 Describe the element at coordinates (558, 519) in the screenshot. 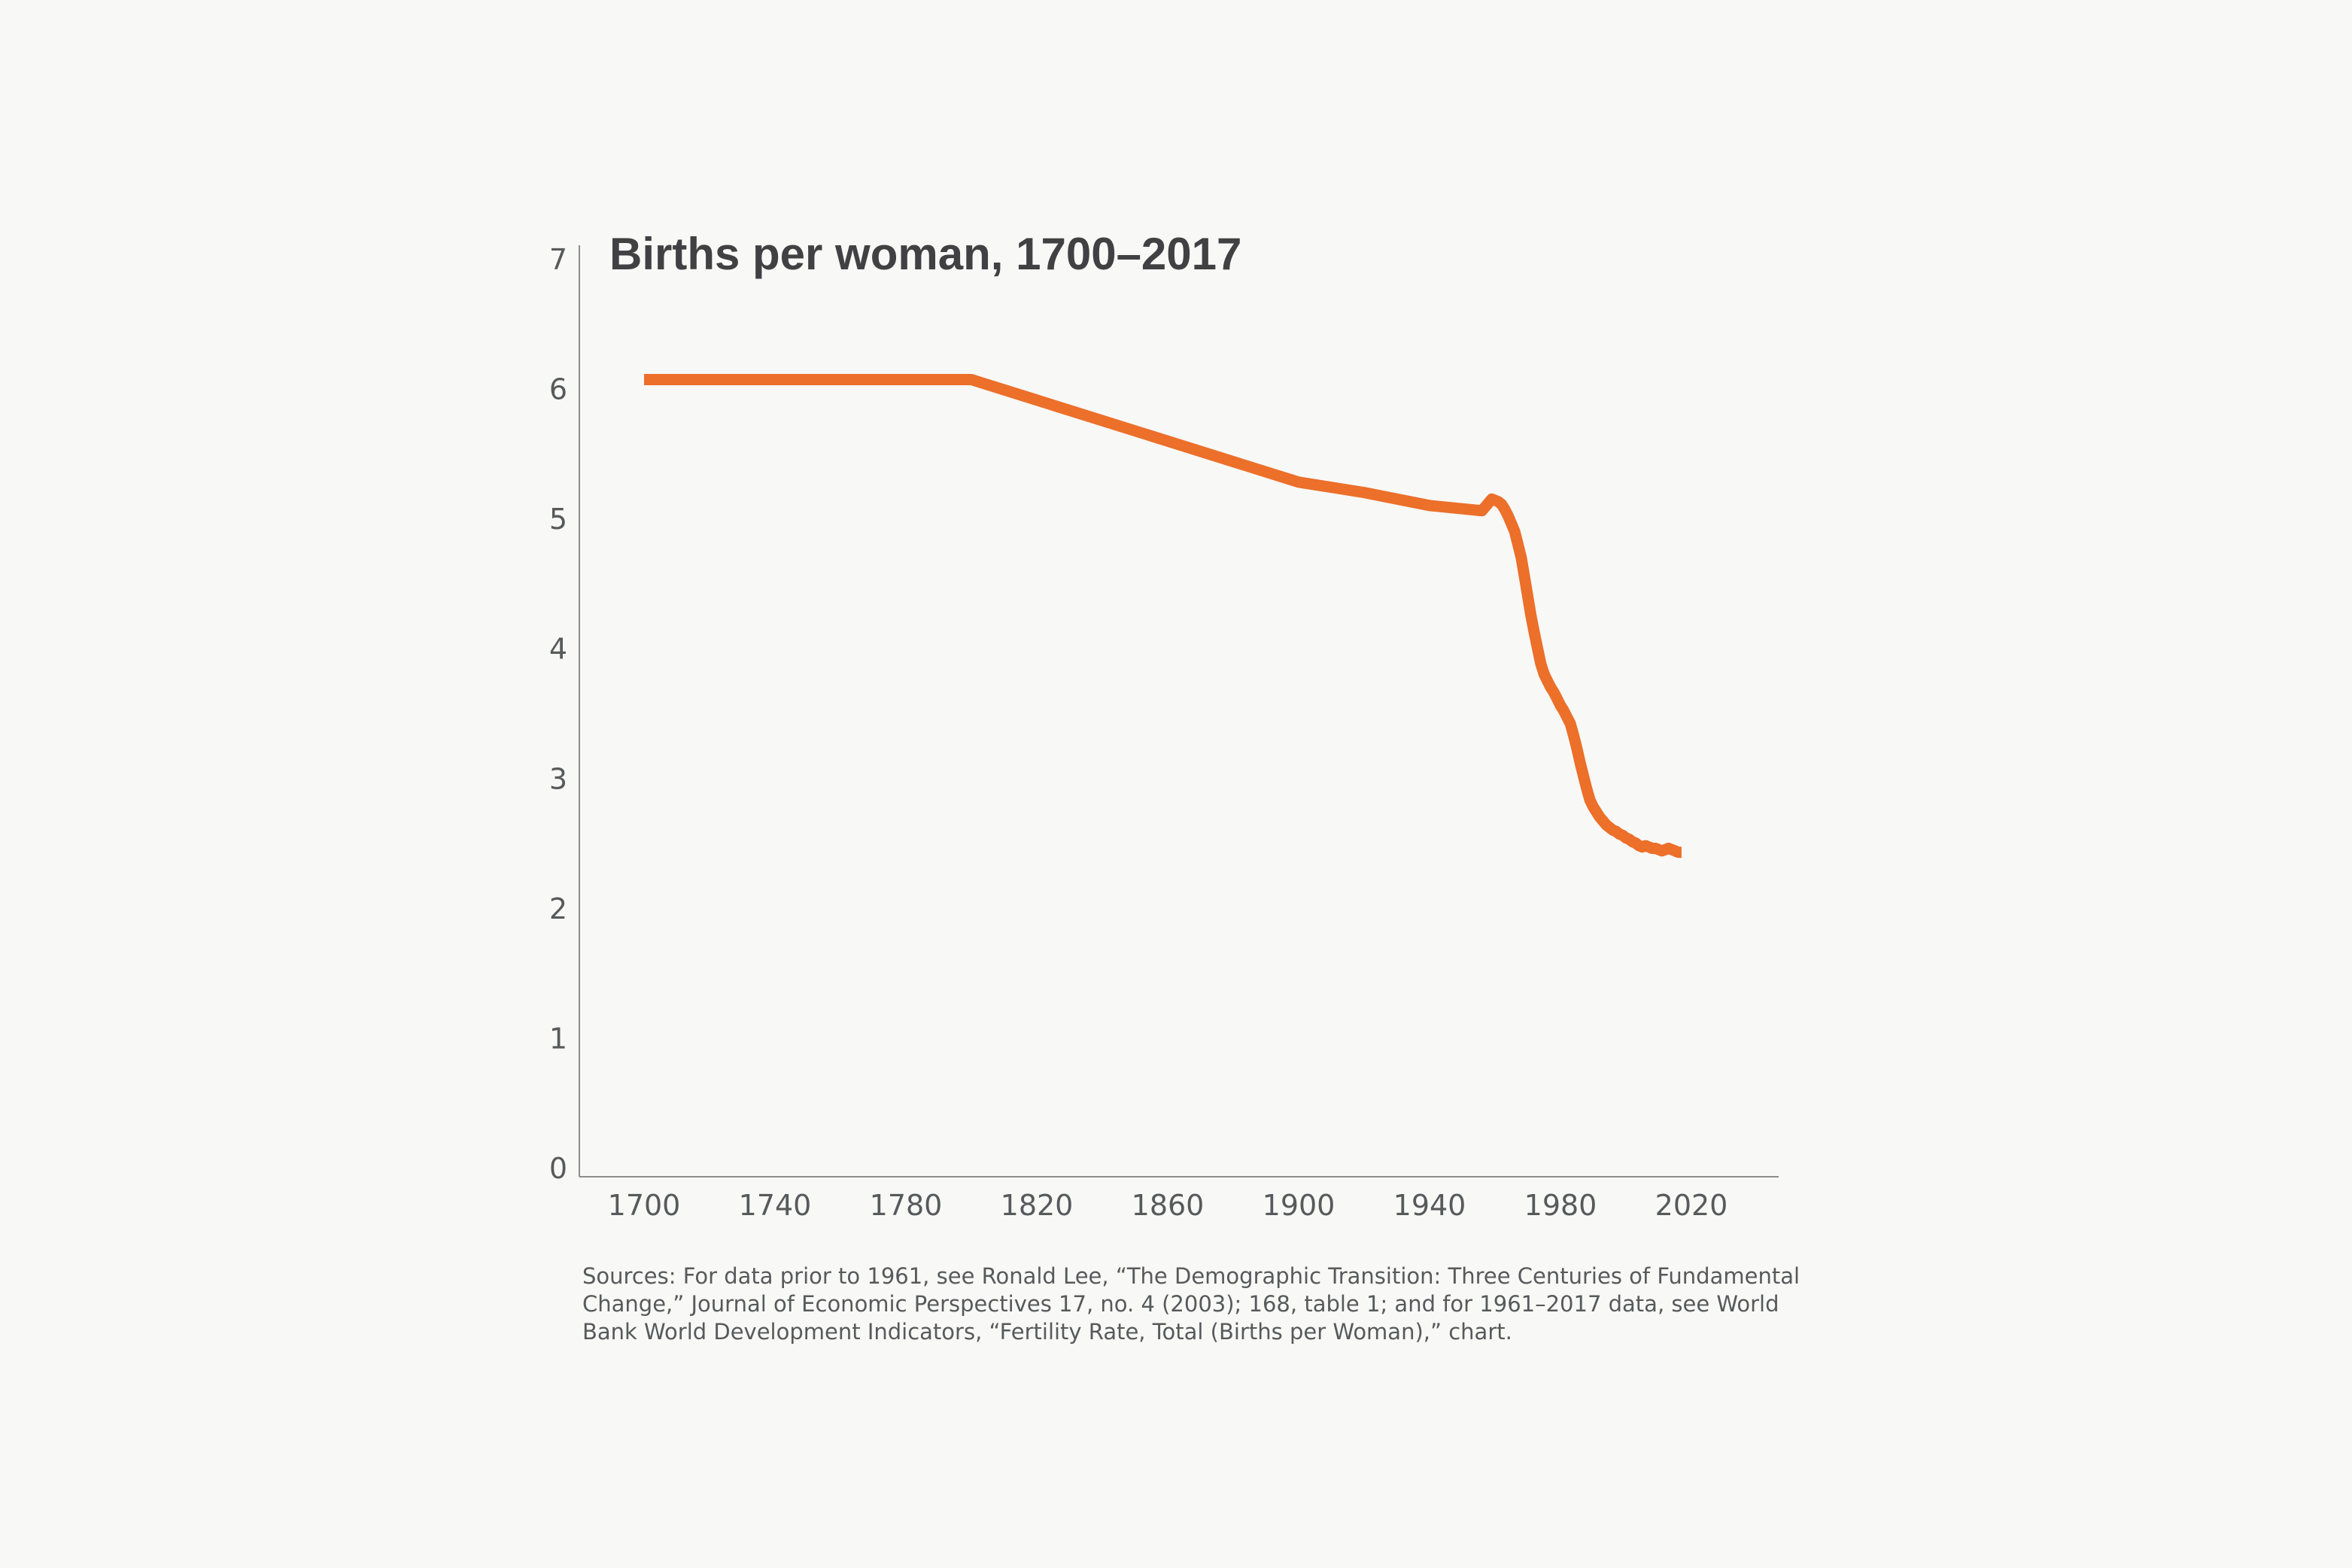

I see `y-tick-label: 5` at that location.